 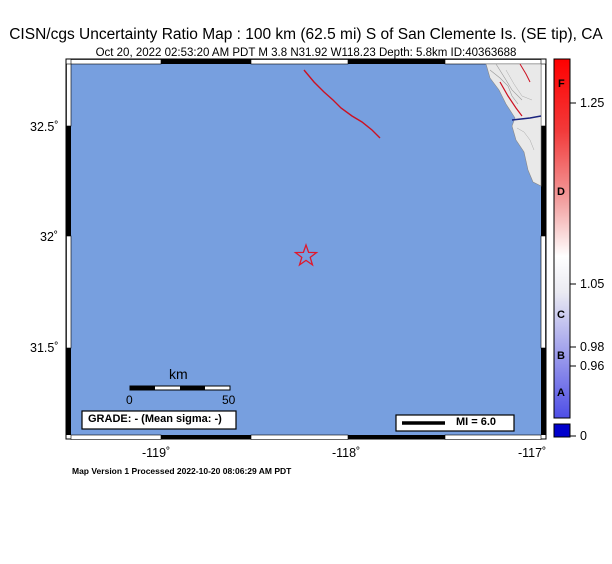 What do you see at coordinates (44, 348) in the screenshot?
I see `lat-label-31-5: 31.5˚` at bounding box center [44, 348].